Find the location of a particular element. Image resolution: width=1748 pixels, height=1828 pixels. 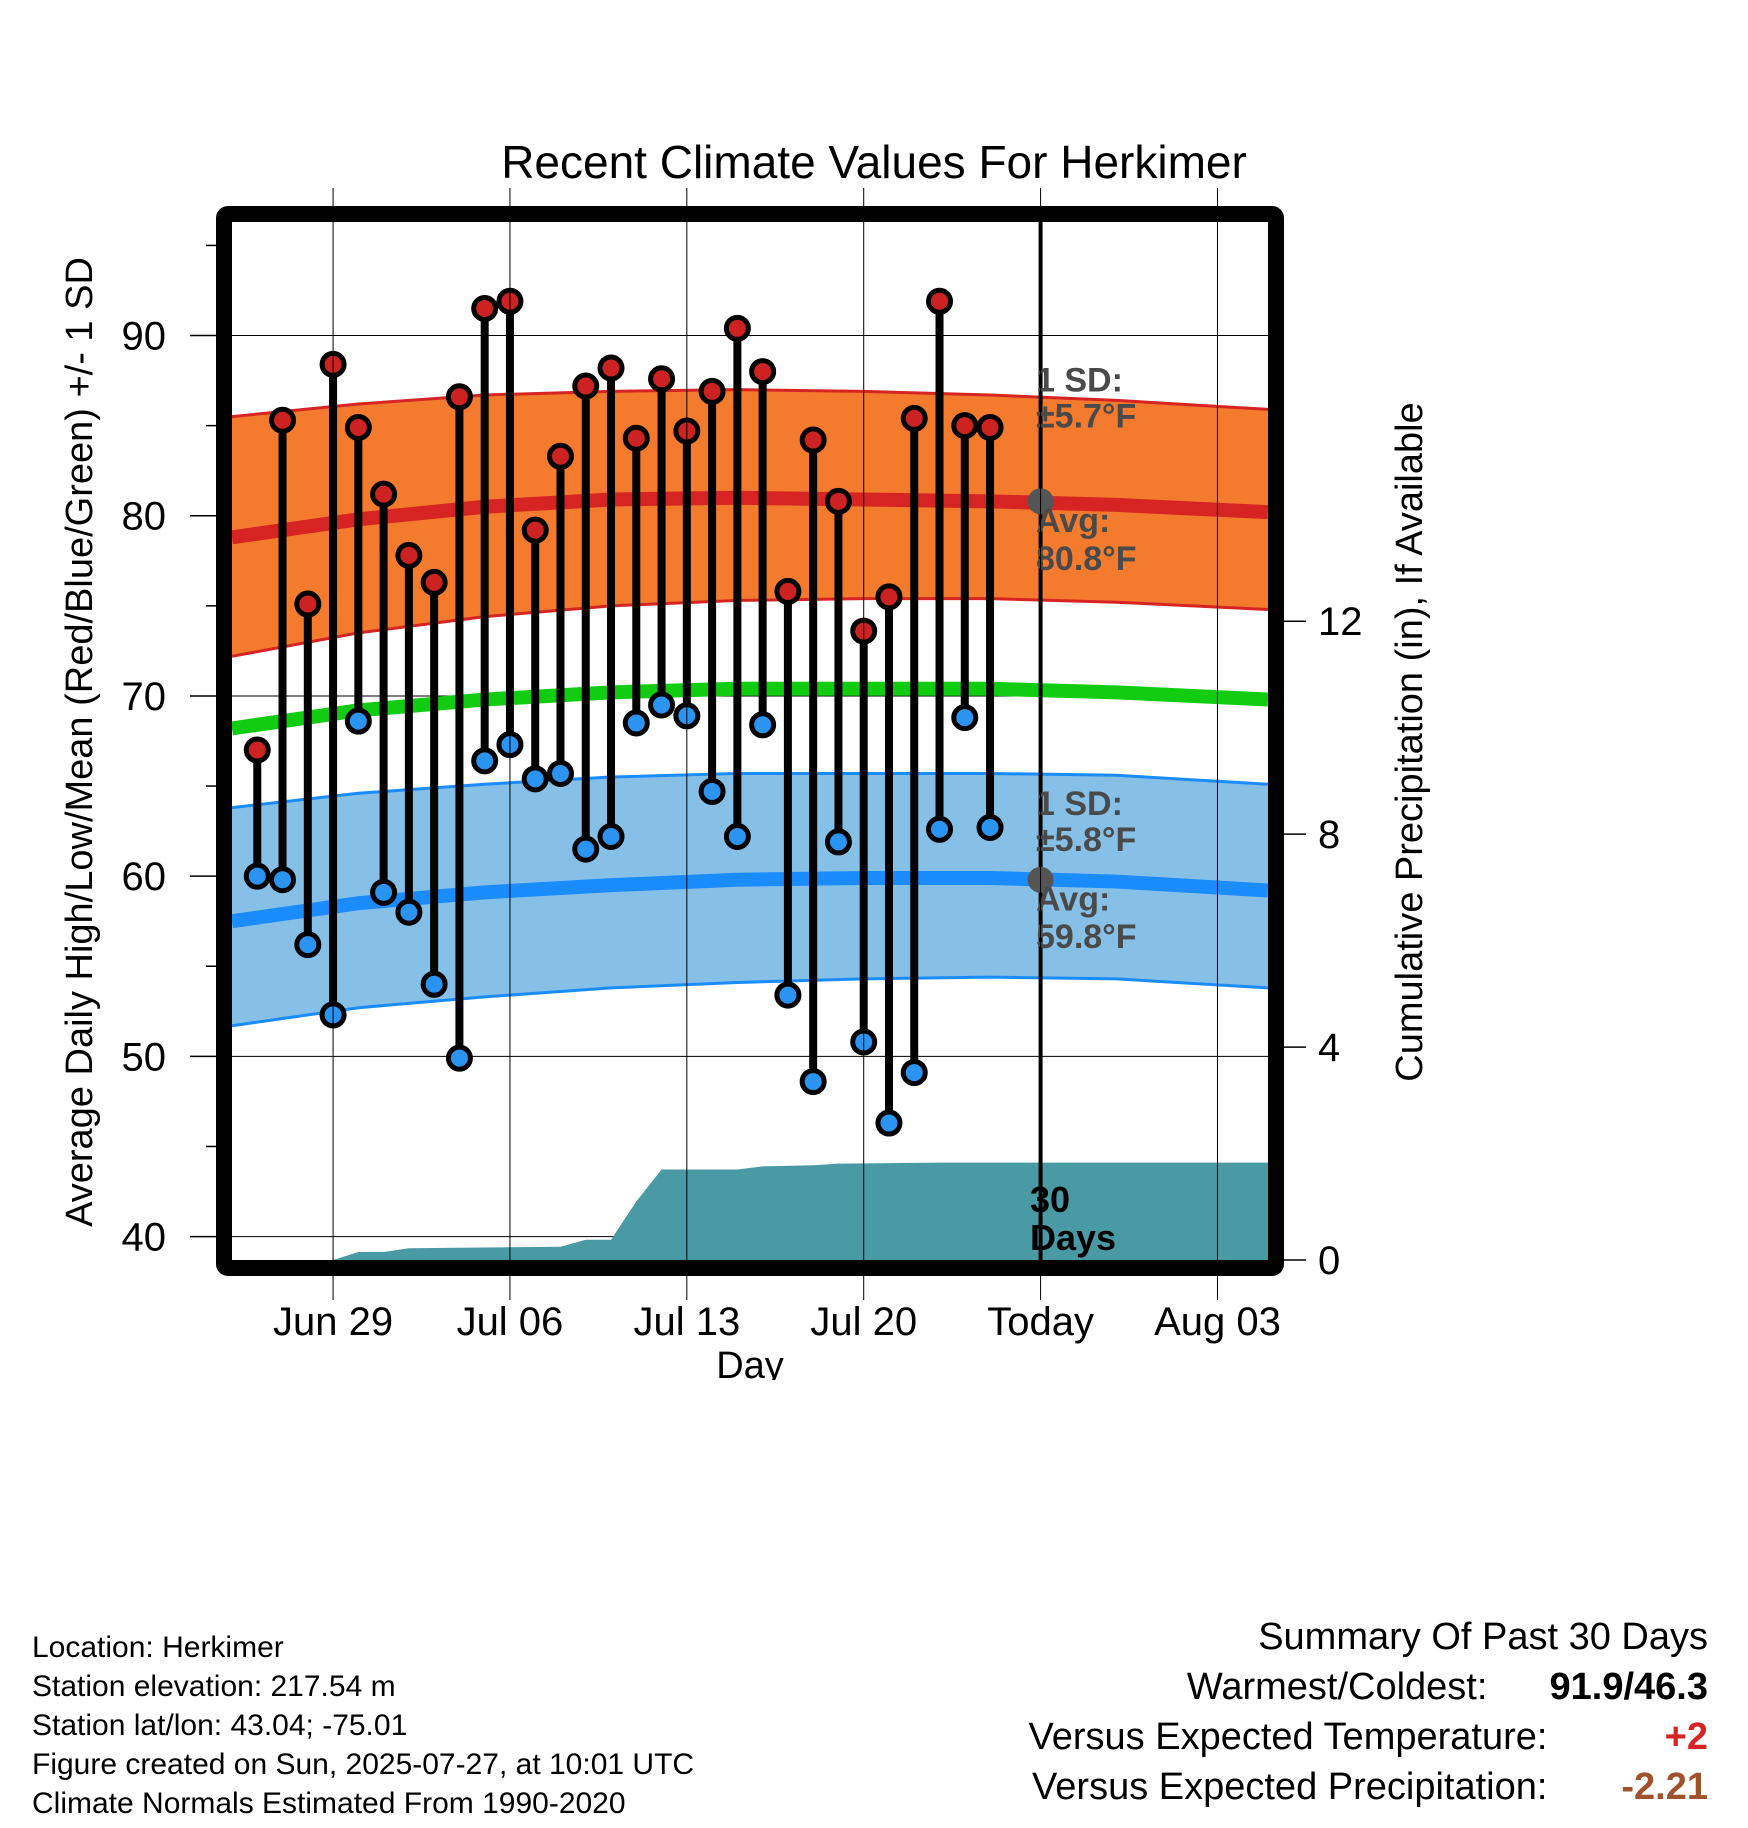

x-tick-label: Jun 29 is located at coordinates (333, 1322).